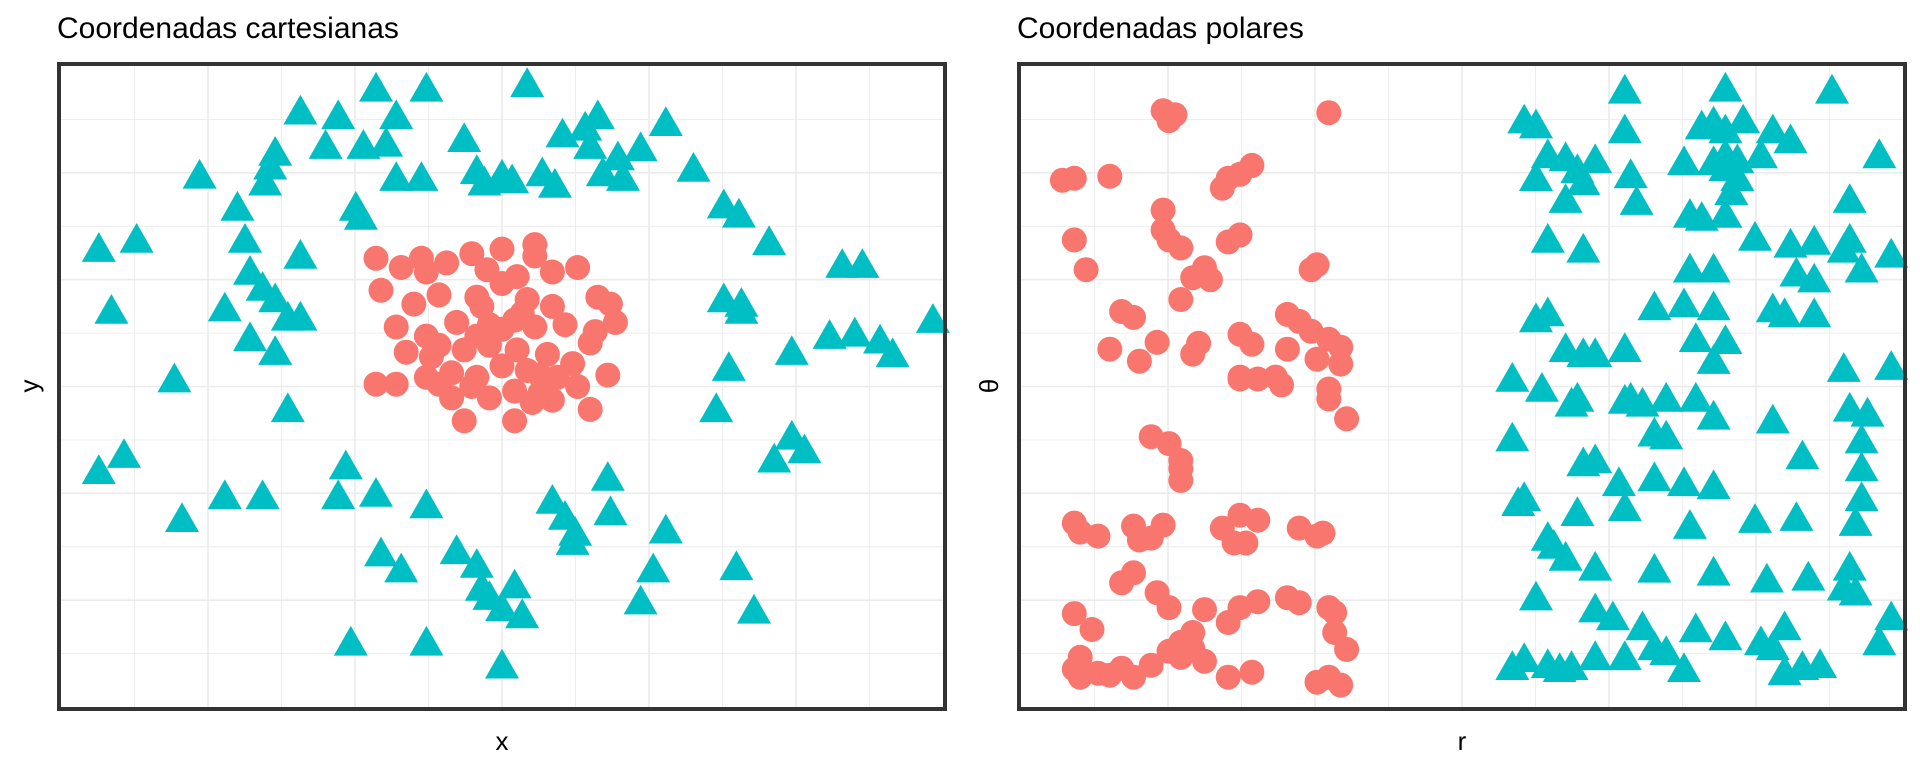  Describe the element at coordinates (29, 386) in the screenshot. I see `panel-cartesian-ylabel: y` at that location.